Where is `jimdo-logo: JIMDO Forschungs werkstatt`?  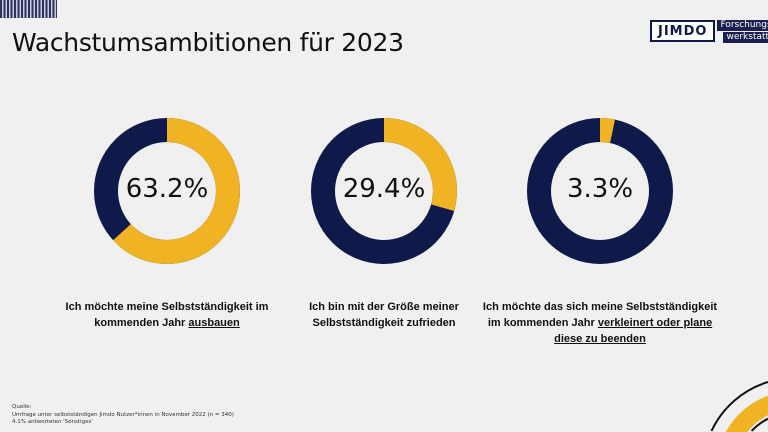 jimdo-logo: JIMDO Forschungs werkstatt is located at coordinates (709, 31).